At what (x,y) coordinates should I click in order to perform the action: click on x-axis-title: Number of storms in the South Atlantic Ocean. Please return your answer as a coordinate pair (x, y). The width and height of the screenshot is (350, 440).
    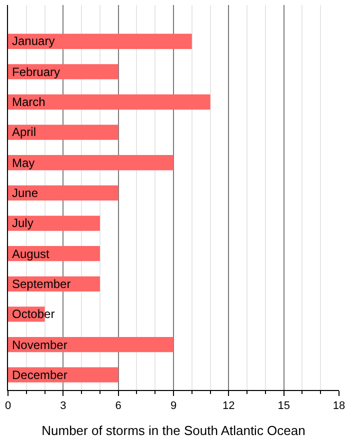
    Looking at the image, I should click on (174, 430).